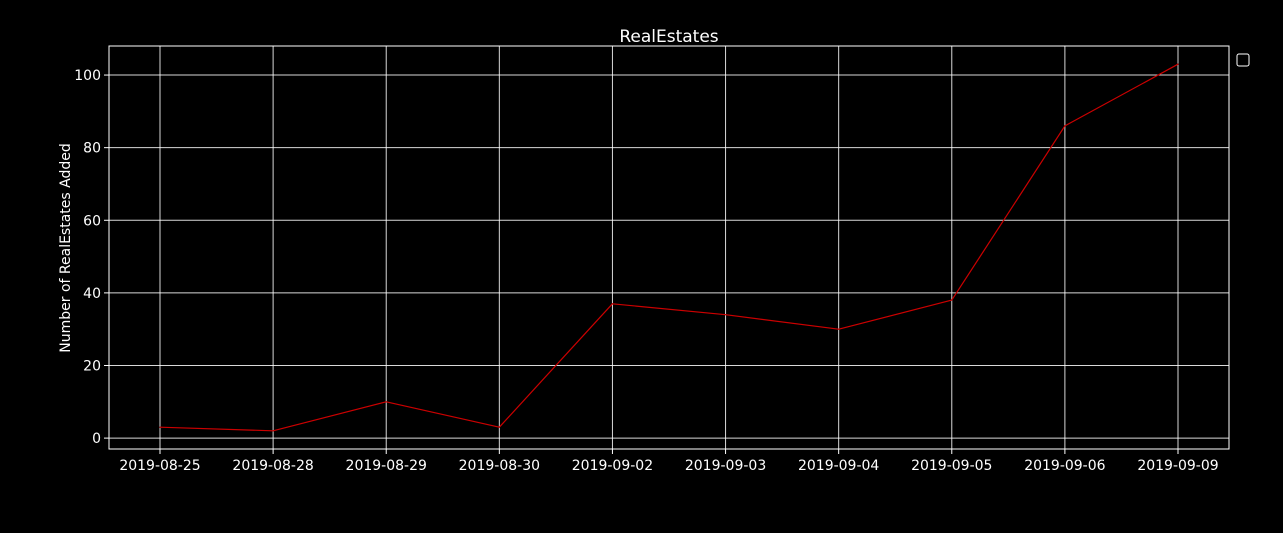  Describe the element at coordinates (272, 466) in the screenshot. I see `x-tick-label: 2019-08-28` at that location.